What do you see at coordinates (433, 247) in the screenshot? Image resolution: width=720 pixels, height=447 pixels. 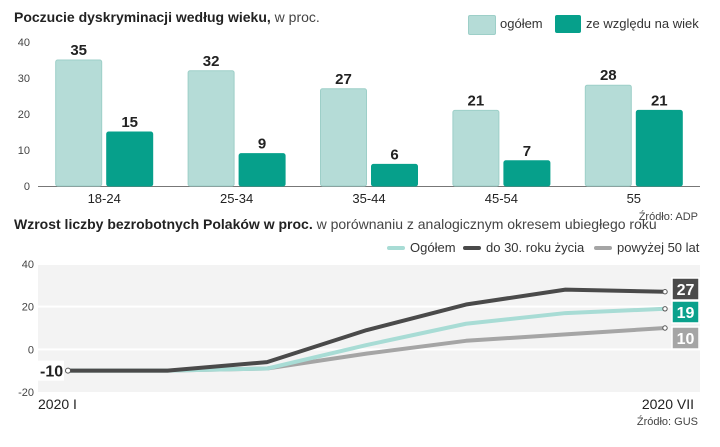 I see `legend-line-label-total: Ogółem` at bounding box center [433, 247].